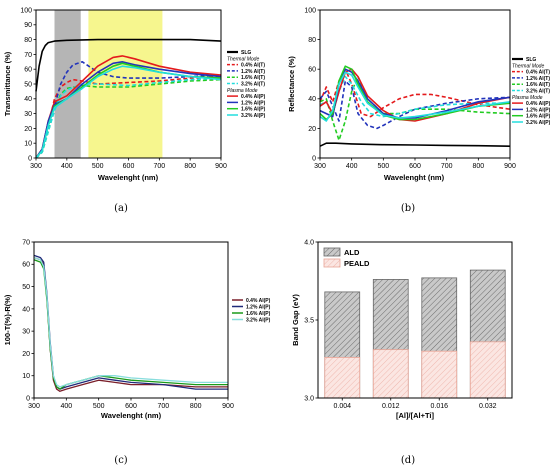 The height and width of the screenshot is (471, 550). I want to click on panel-a-ytick-label: 20, so click(28, 129).